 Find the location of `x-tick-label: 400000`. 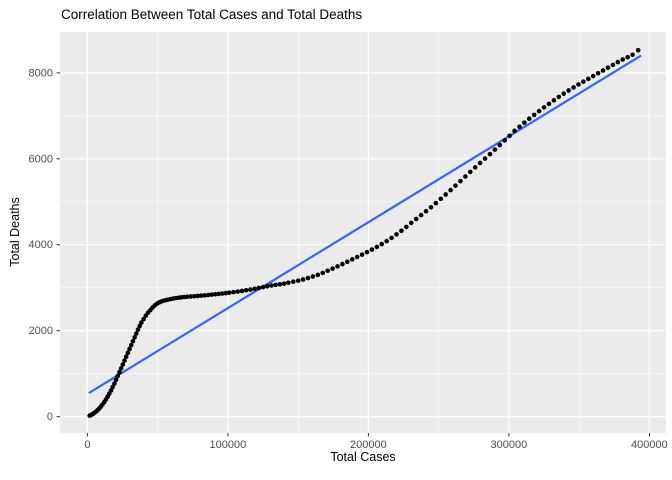

x-tick-label: 400000 is located at coordinates (649, 445).